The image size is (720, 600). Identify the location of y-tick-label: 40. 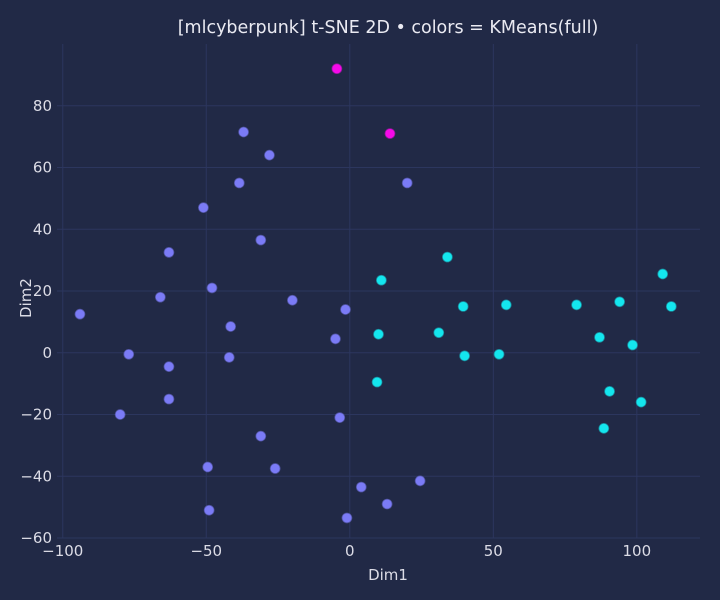
(42, 229).